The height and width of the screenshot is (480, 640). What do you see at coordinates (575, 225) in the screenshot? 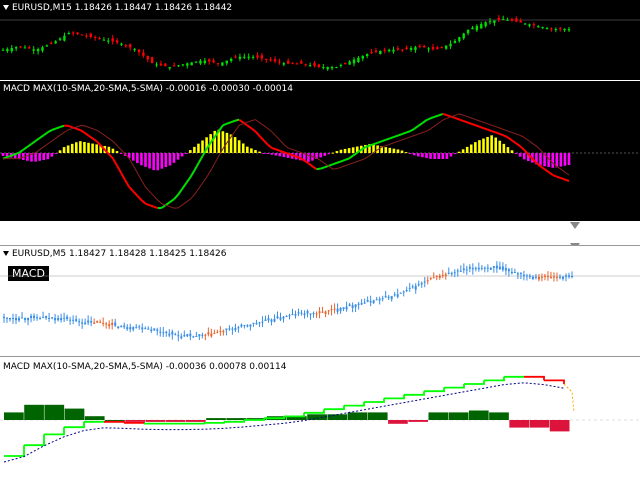
I see `top-chart-shift-marker-icon` at bounding box center [575, 225].